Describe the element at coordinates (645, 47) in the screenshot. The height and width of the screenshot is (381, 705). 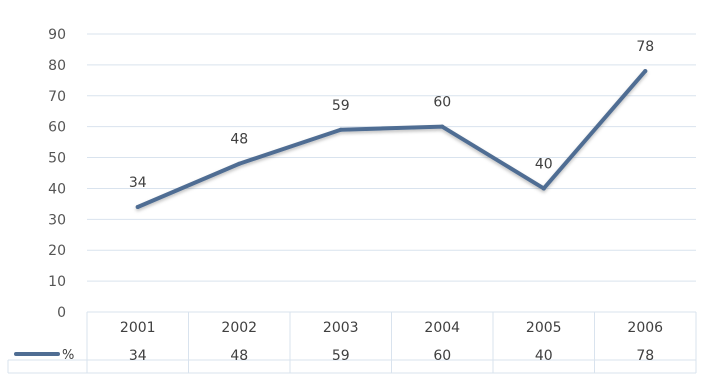
I see `data-label: 78` at that location.